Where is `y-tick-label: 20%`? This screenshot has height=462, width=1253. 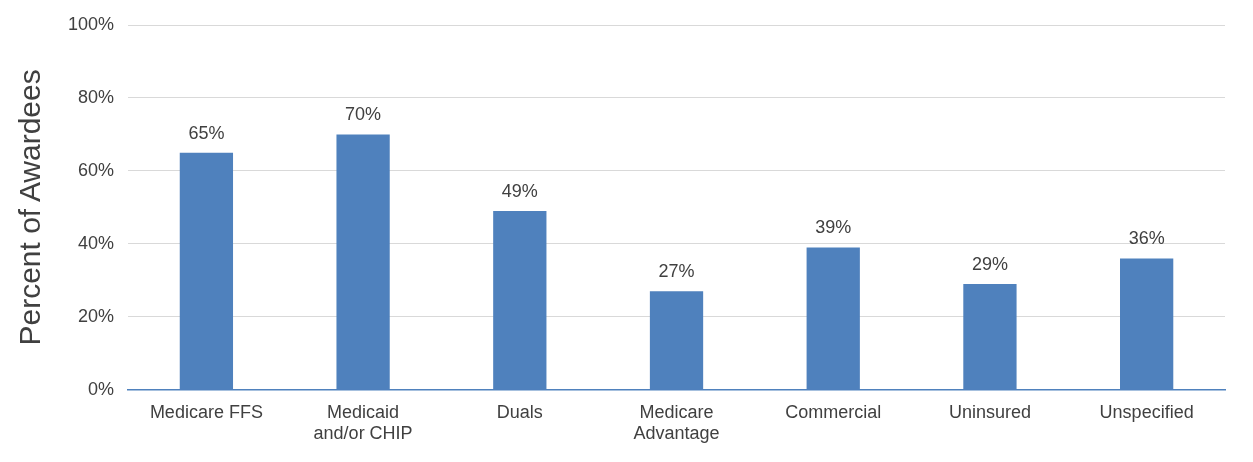
y-tick-label: 20% is located at coordinates (96, 315).